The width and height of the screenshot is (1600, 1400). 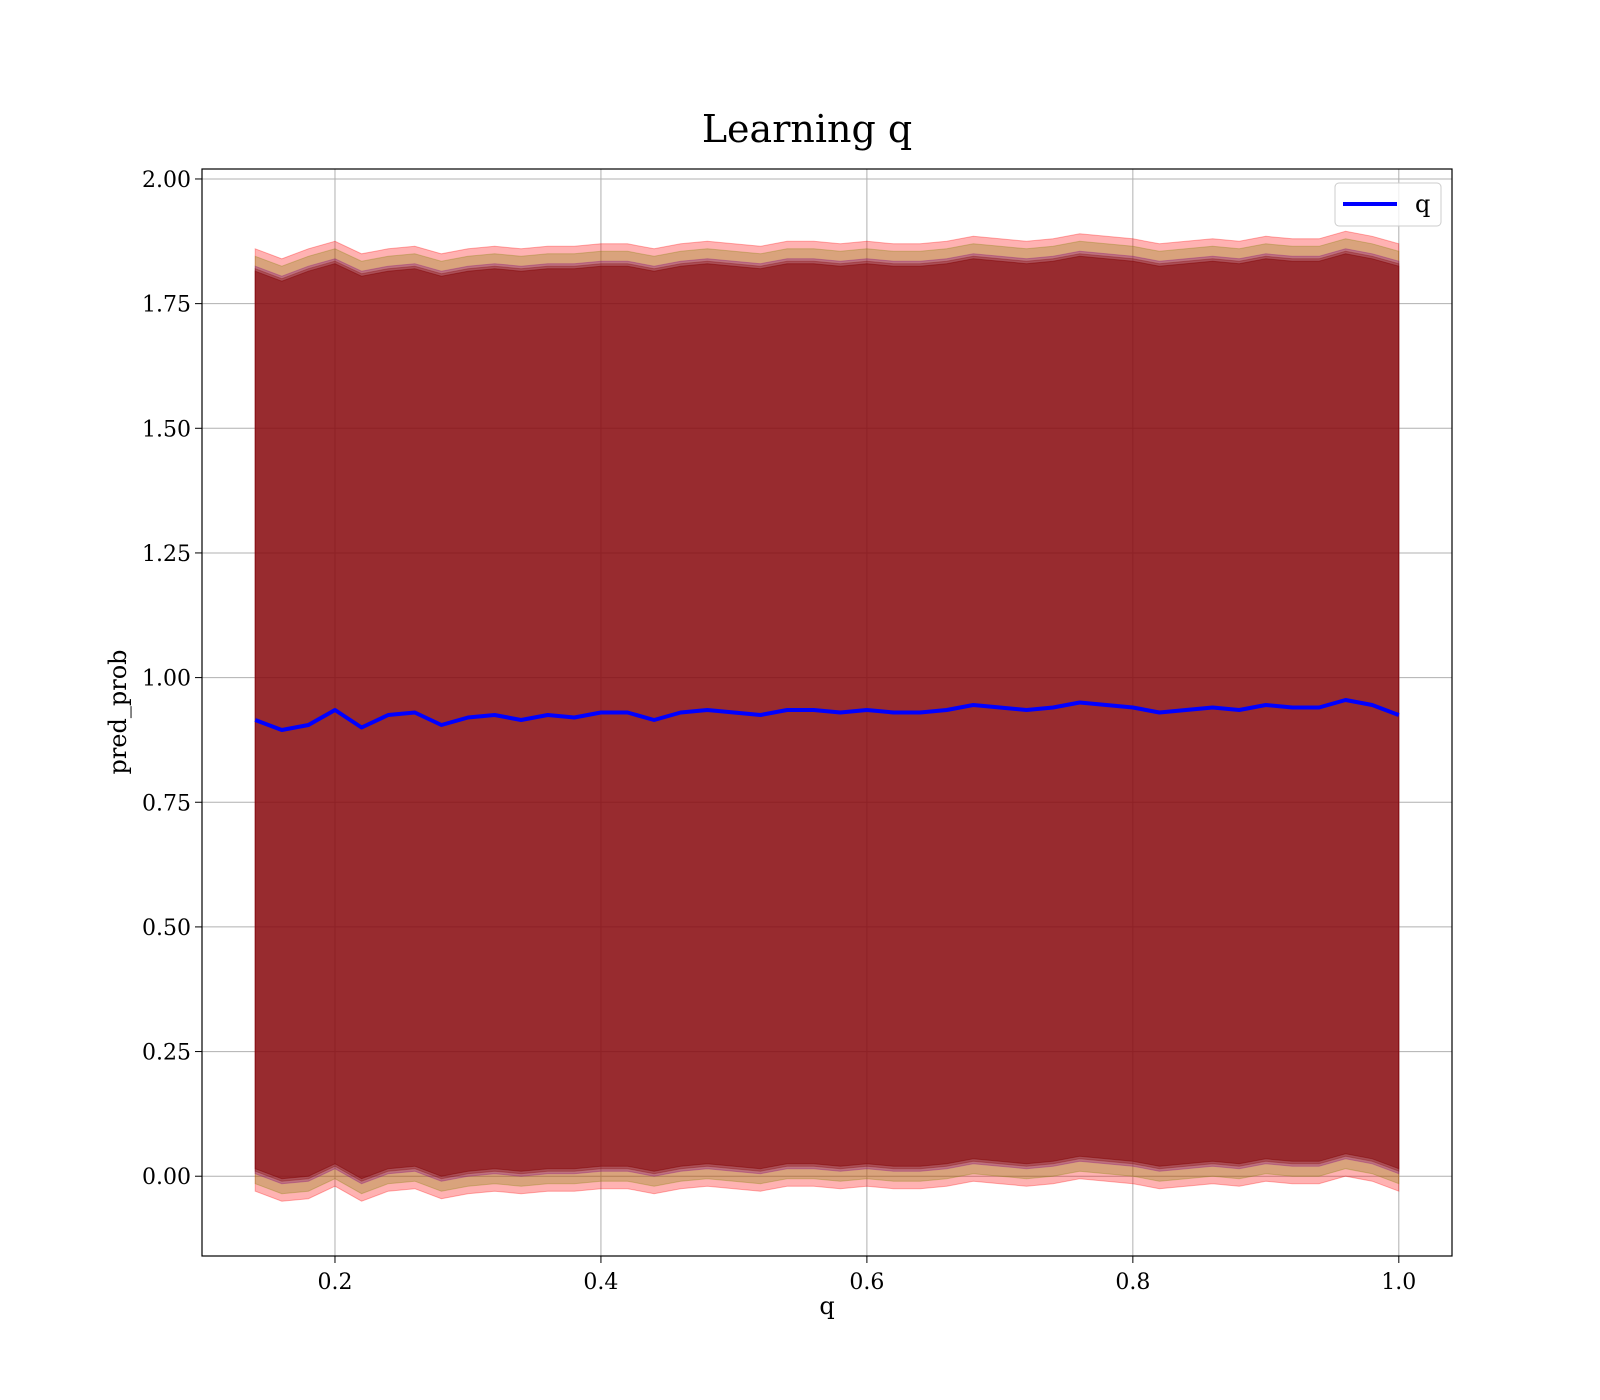 What do you see at coordinates (600, 1282) in the screenshot?
I see `x-tick-label: 0.4` at bounding box center [600, 1282].